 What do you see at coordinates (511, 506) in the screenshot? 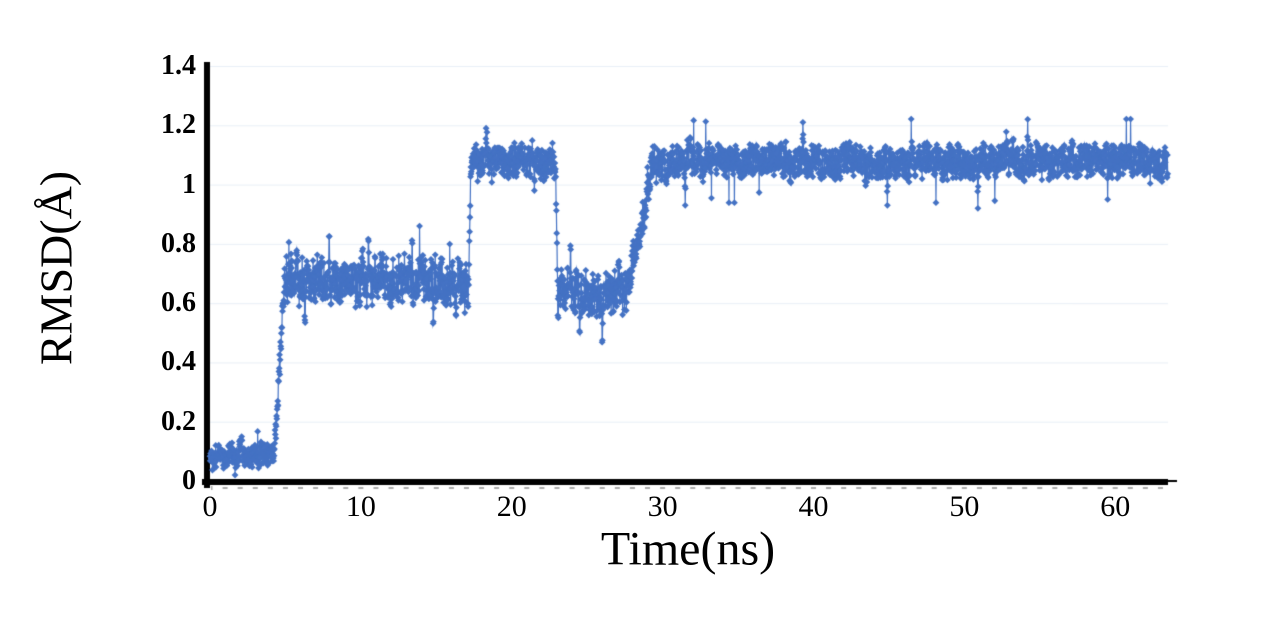
I see `x-tick-label: 20` at bounding box center [511, 506].